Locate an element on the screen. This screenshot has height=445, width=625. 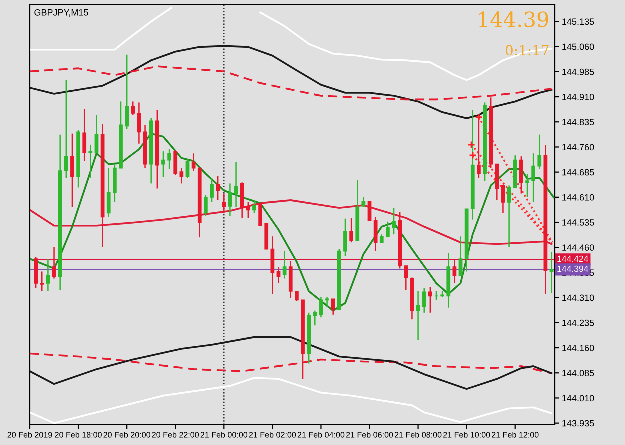
x-tick-label: 20 Feb 20:00 is located at coordinates (127, 435).